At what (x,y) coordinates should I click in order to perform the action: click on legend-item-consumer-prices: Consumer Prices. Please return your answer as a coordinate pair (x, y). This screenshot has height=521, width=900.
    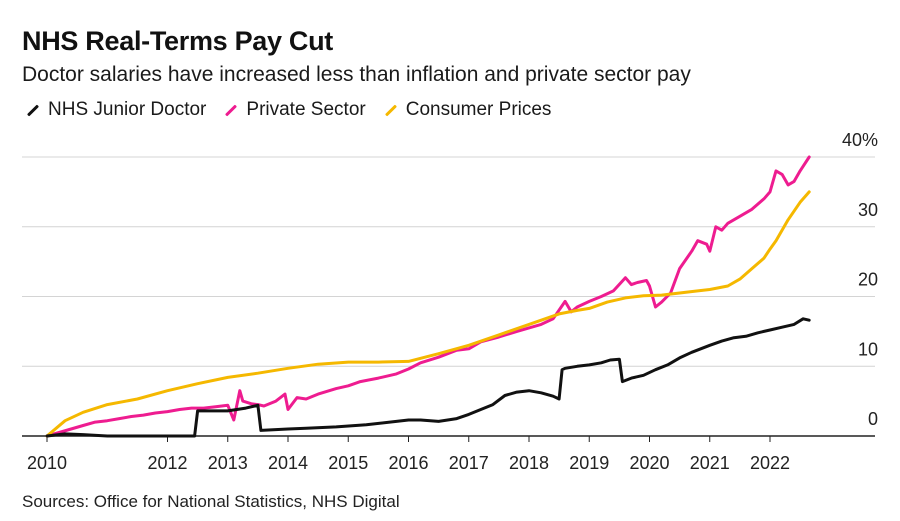
    Looking at the image, I should click on (466, 110).